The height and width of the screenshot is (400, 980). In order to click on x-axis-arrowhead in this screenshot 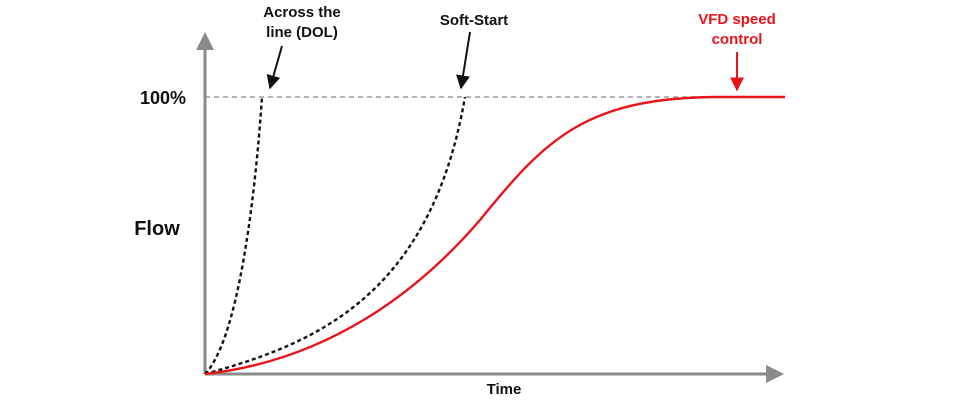, I will do `click(775, 374)`.